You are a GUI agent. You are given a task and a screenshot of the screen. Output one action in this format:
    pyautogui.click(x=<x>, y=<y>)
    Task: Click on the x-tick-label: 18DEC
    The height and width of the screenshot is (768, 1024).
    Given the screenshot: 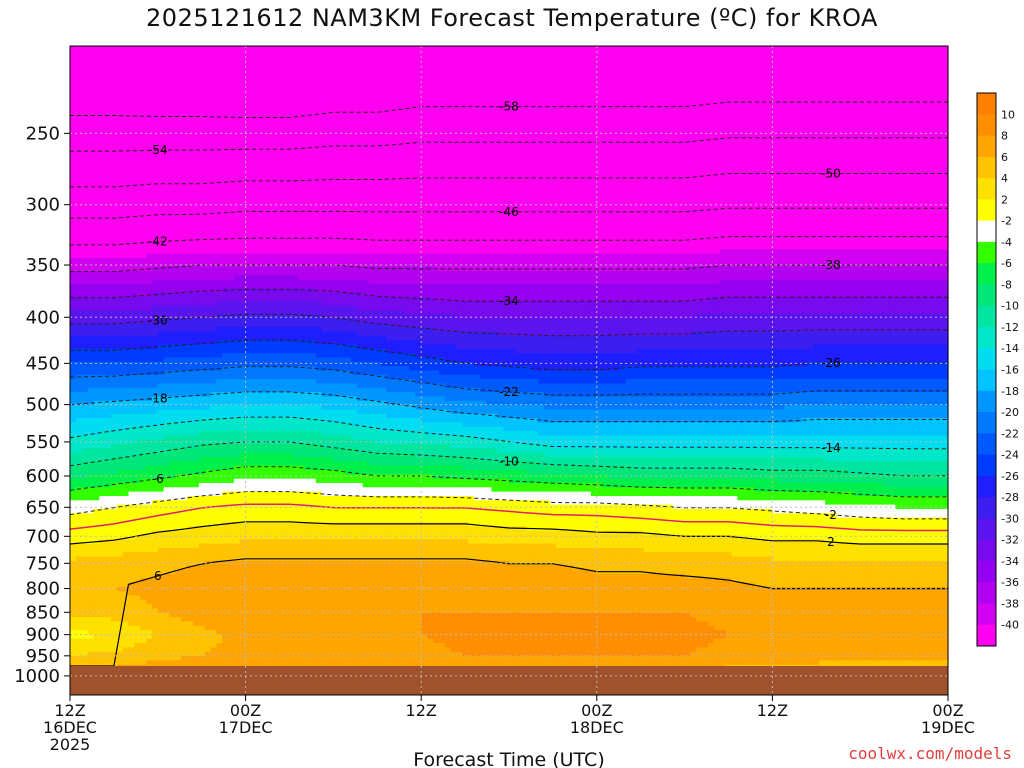 What is the action you would take?
    pyautogui.click(x=597, y=727)
    